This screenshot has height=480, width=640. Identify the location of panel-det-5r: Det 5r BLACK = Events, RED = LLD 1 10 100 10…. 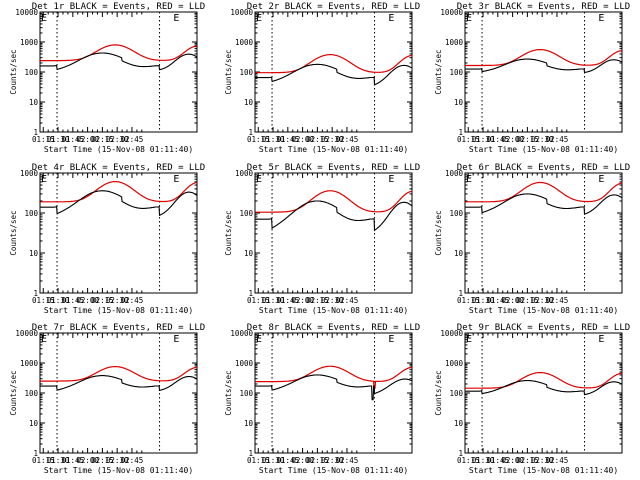
(322, 239).